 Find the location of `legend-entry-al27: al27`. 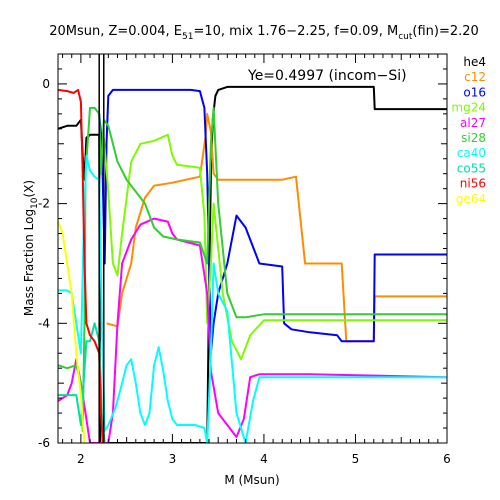

legend-entry-al27: al27 is located at coordinates (473, 123).